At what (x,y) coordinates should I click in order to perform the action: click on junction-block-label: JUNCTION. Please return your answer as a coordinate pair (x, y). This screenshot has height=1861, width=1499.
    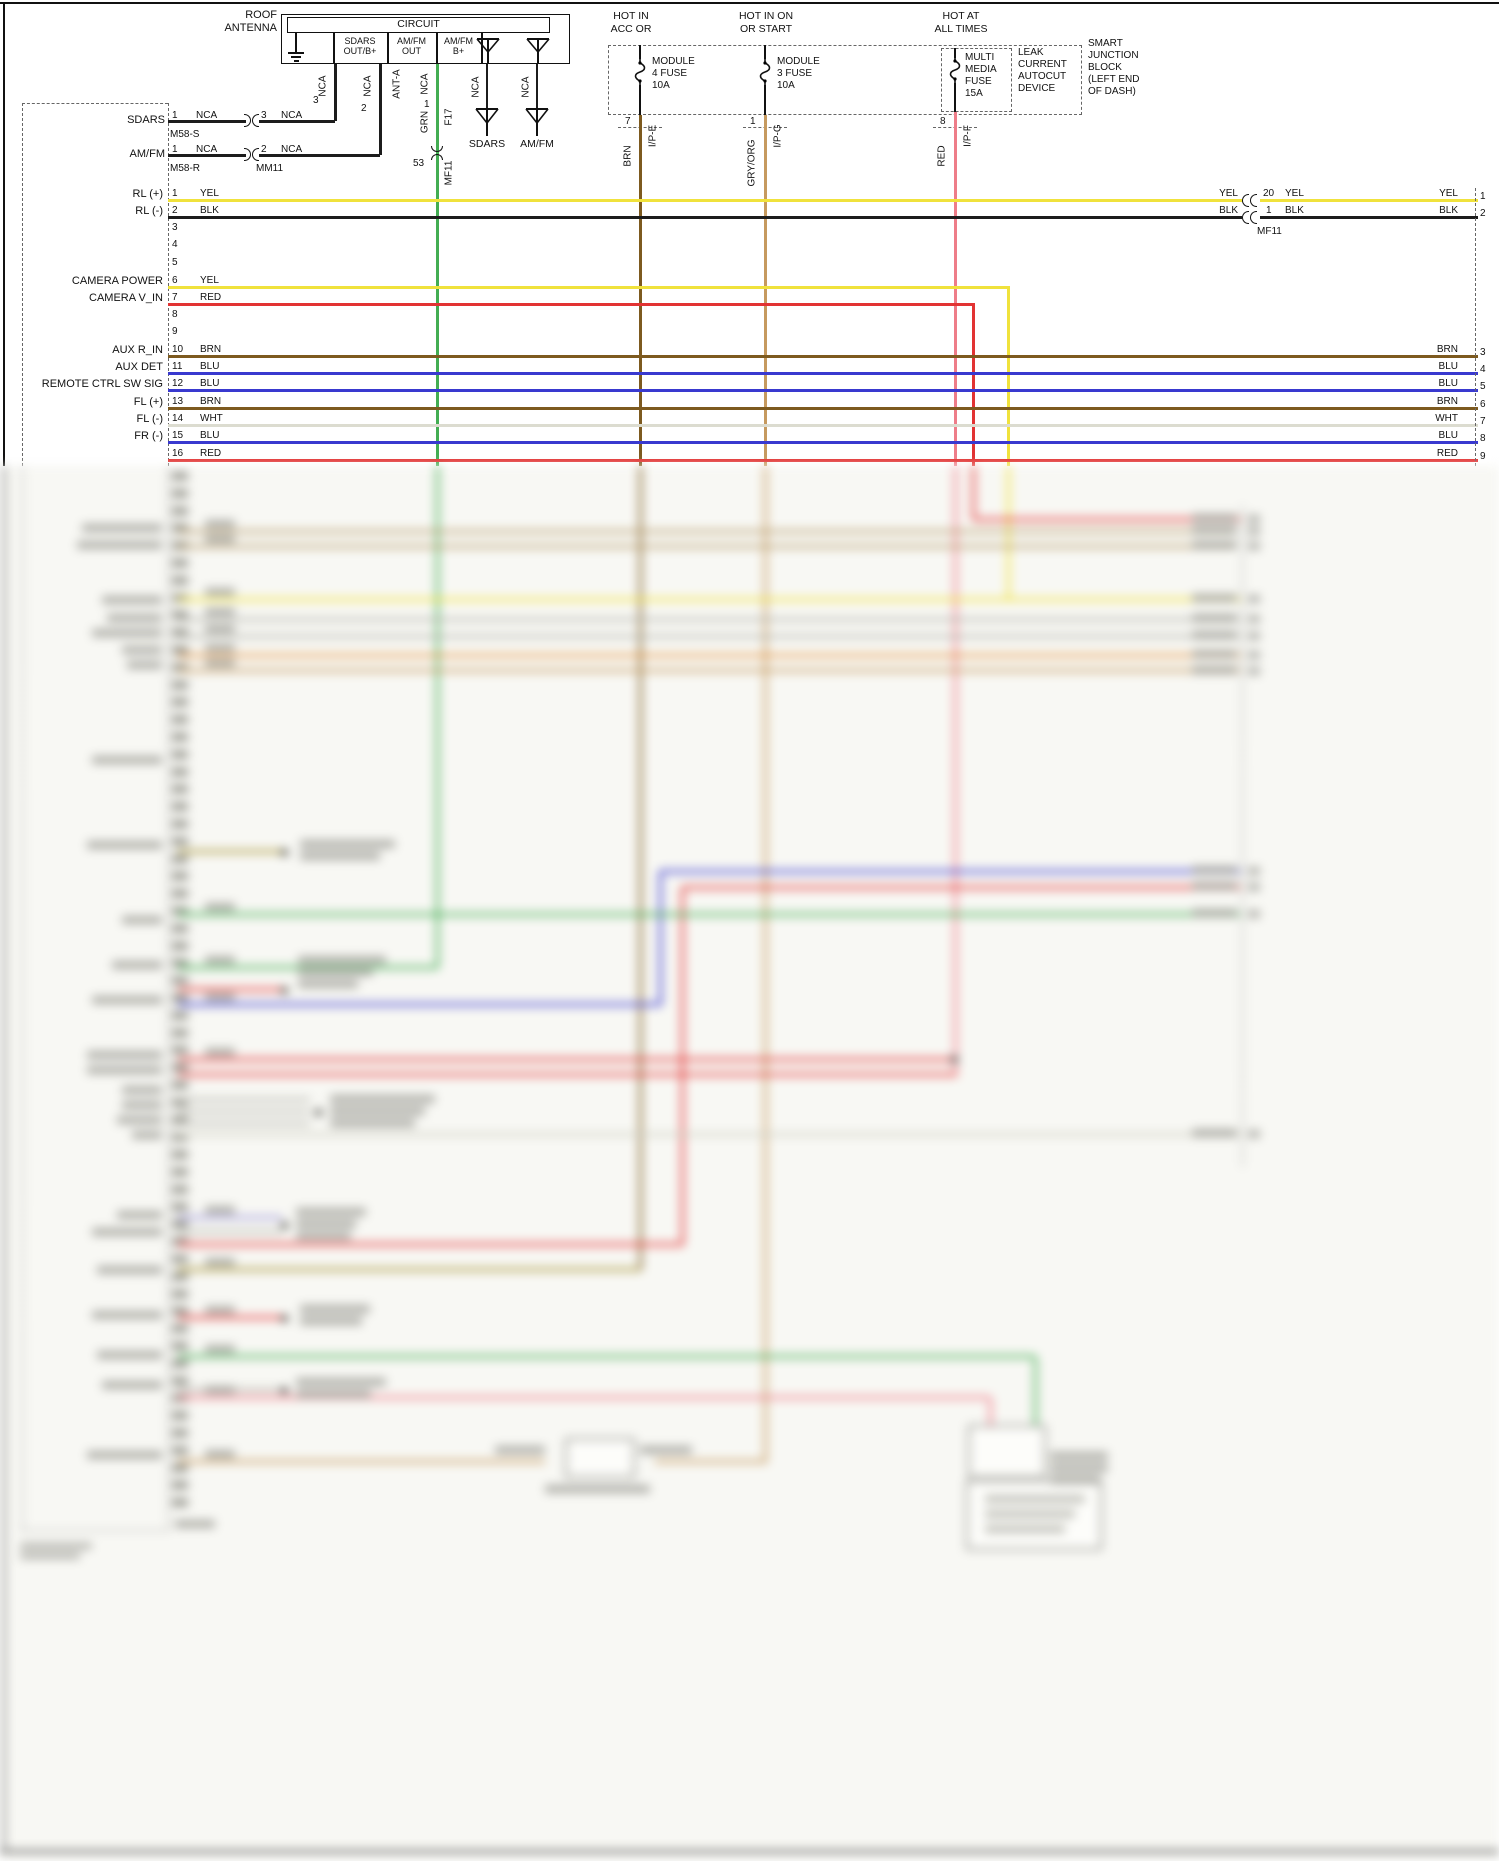
    Looking at the image, I should click on (1113, 55).